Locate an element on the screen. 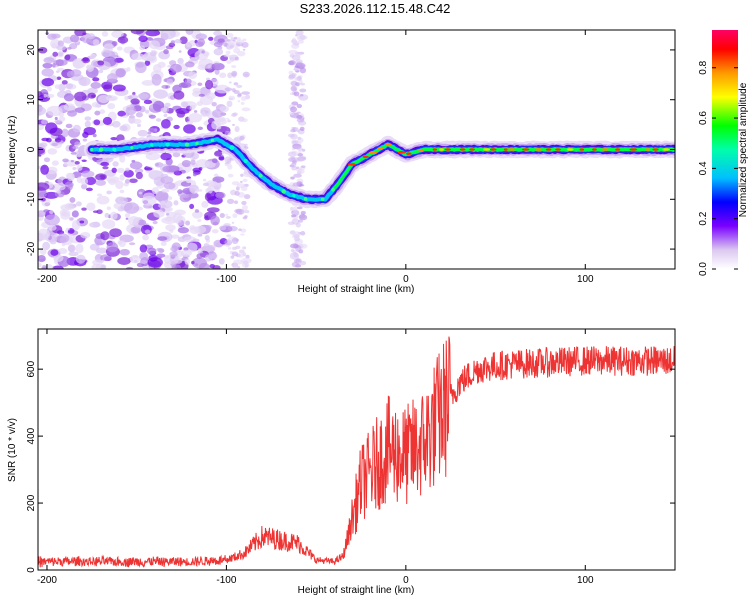 This screenshot has height=600, width=750. x-tick-label: -200 is located at coordinates (47, 580).